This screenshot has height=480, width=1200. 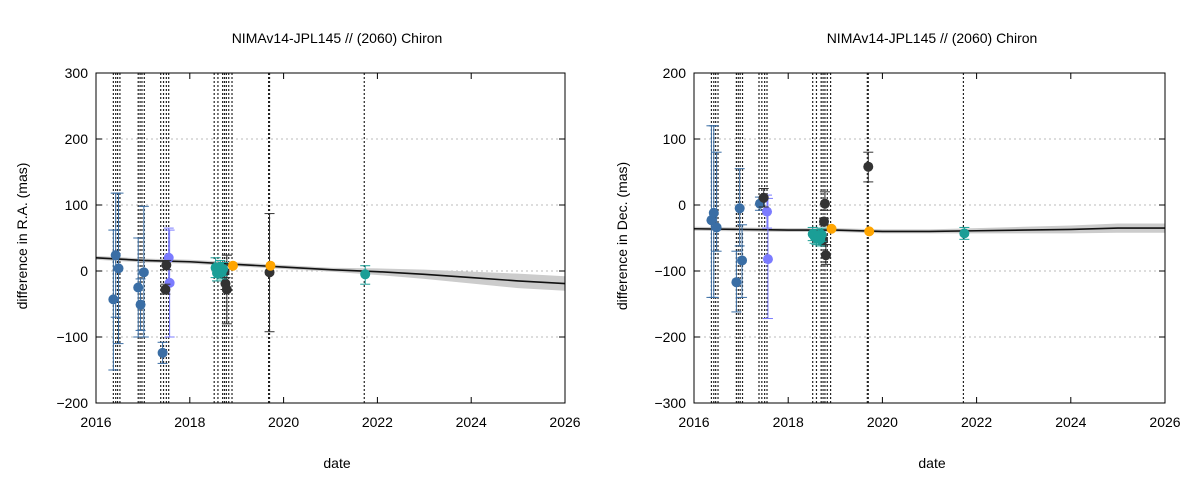 What do you see at coordinates (670, 403) in the screenshot?
I see `y-tick-label: −300` at bounding box center [670, 403].